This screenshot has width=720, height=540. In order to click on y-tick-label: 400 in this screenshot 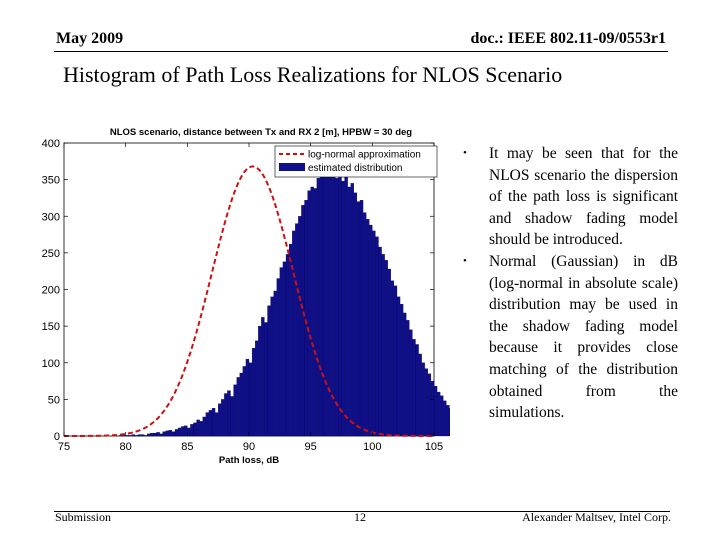, I will do `click(51, 144)`.